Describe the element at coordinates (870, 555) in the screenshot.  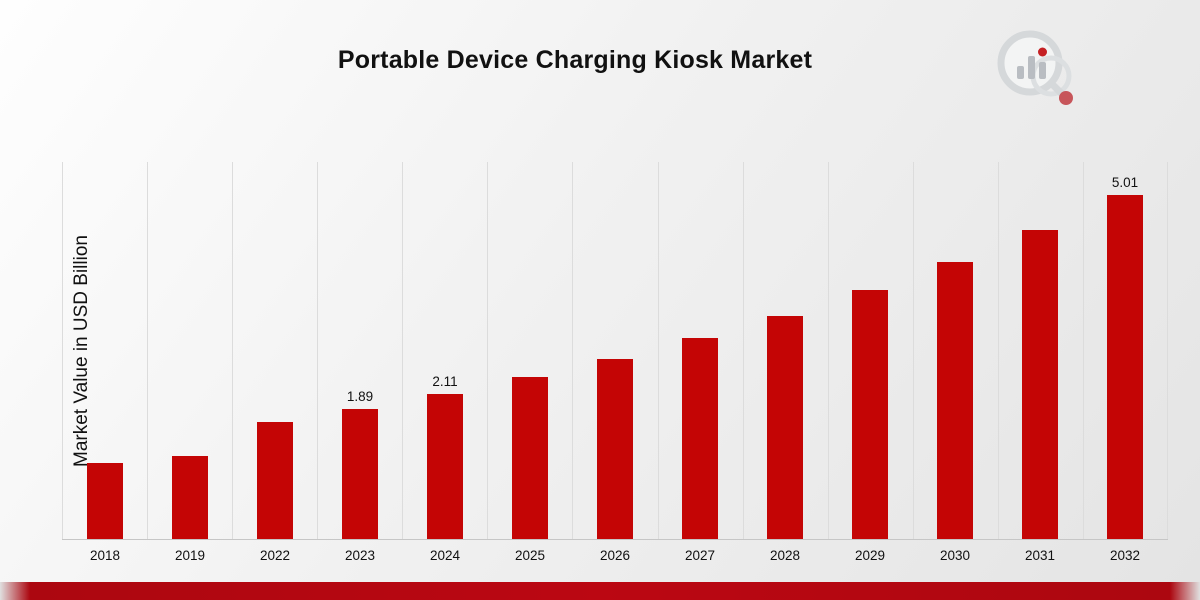
I see `x-tick-label: 2029` at that location.